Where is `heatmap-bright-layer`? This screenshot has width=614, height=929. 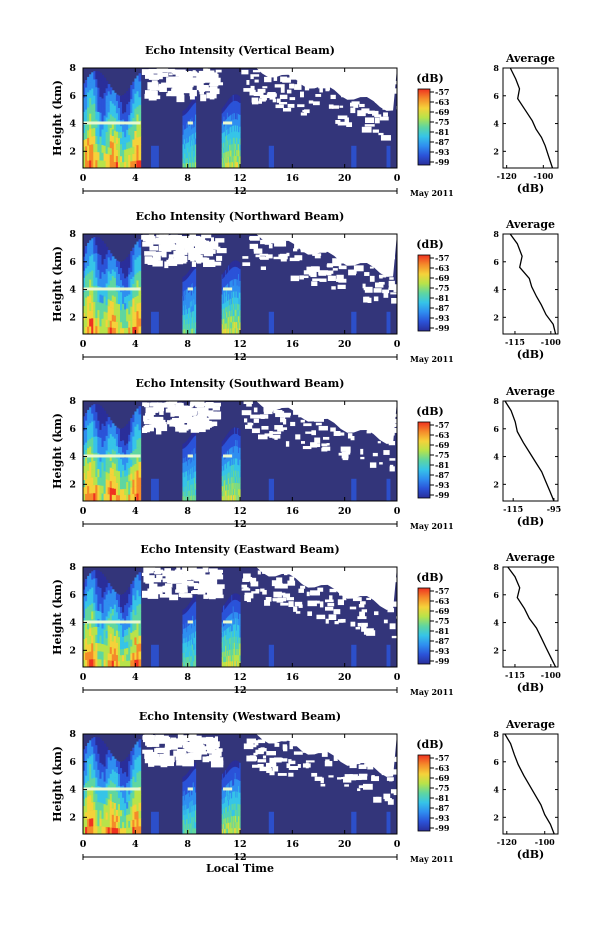
heatmap-bright-layer is located at coordinates (227, 289).